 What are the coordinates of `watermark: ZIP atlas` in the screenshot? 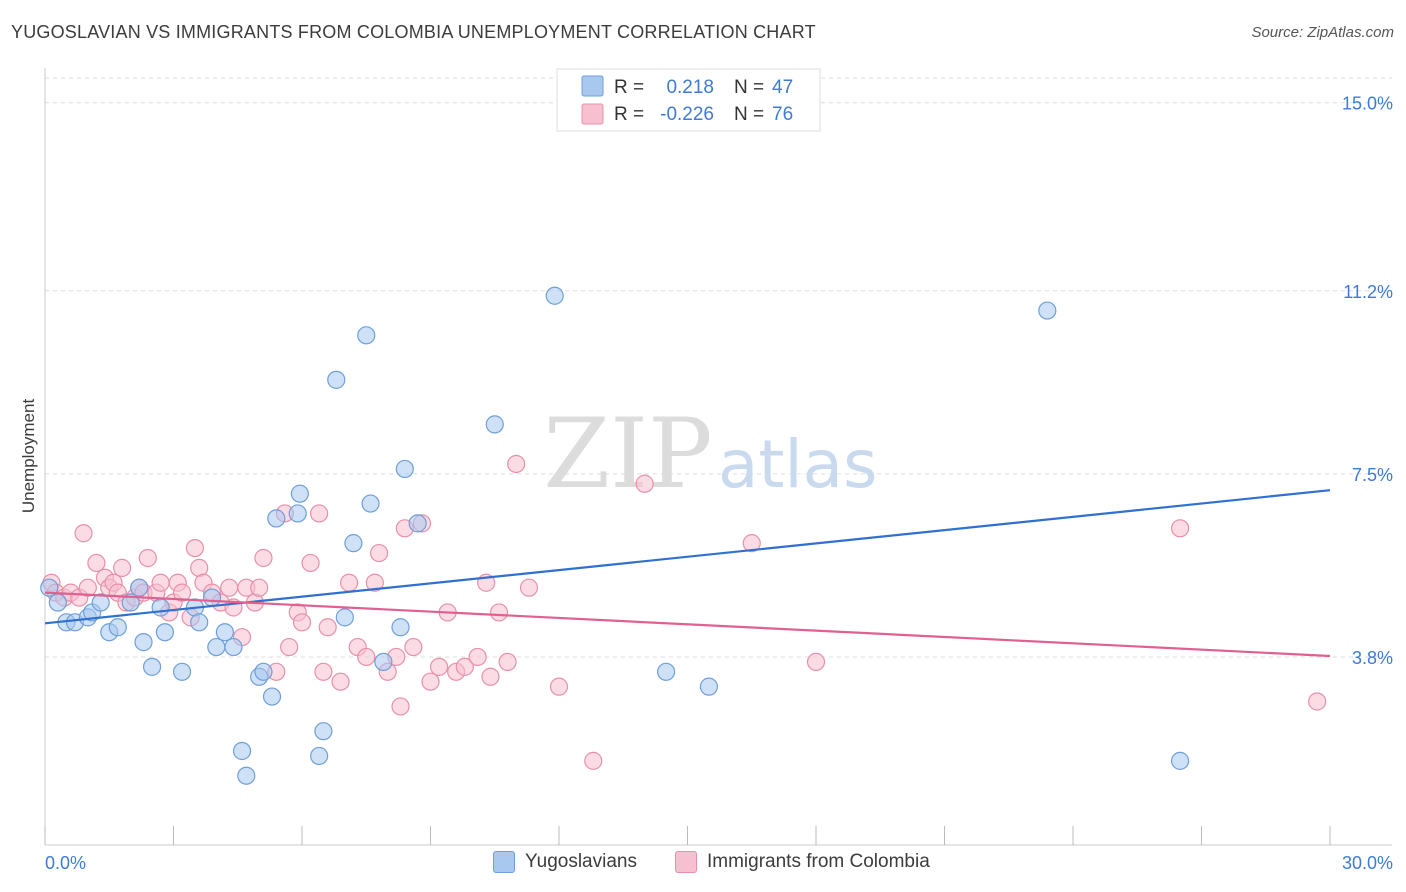 It's located at (710, 454).